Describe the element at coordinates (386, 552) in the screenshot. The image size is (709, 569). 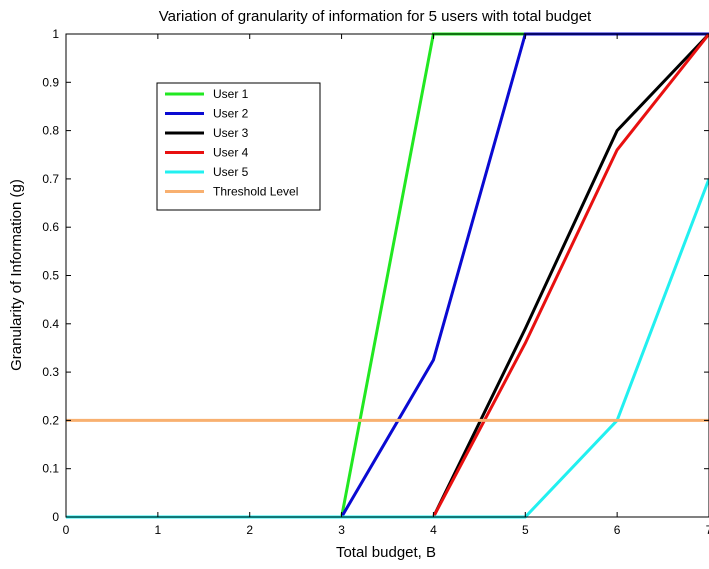
I see `x-axis-label: Total budget, B` at that location.